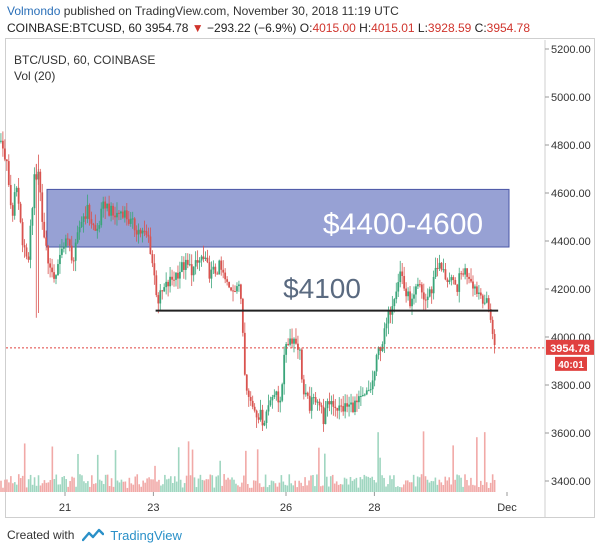 This screenshot has width=600, height=552. Describe the element at coordinates (449, 28) in the screenshot. I see `low-value: 3928.59` at that location.